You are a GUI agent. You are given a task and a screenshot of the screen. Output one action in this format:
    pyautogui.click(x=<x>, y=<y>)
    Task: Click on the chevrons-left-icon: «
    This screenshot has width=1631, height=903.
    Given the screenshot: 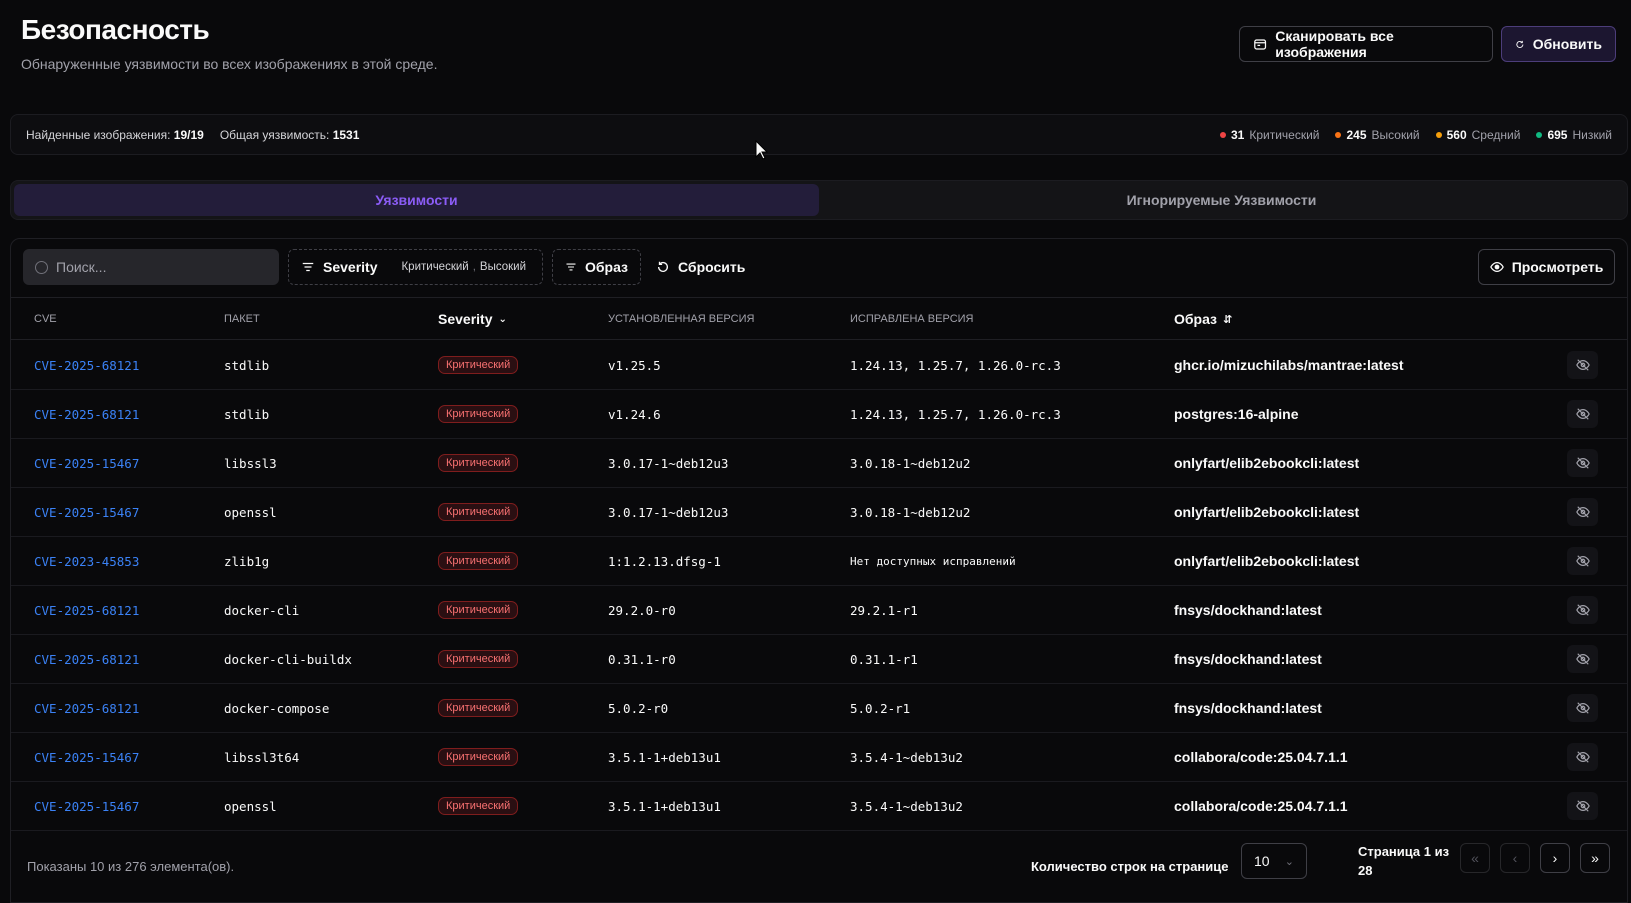 What is the action you would take?
    pyautogui.click(x=1475, y=858)
    